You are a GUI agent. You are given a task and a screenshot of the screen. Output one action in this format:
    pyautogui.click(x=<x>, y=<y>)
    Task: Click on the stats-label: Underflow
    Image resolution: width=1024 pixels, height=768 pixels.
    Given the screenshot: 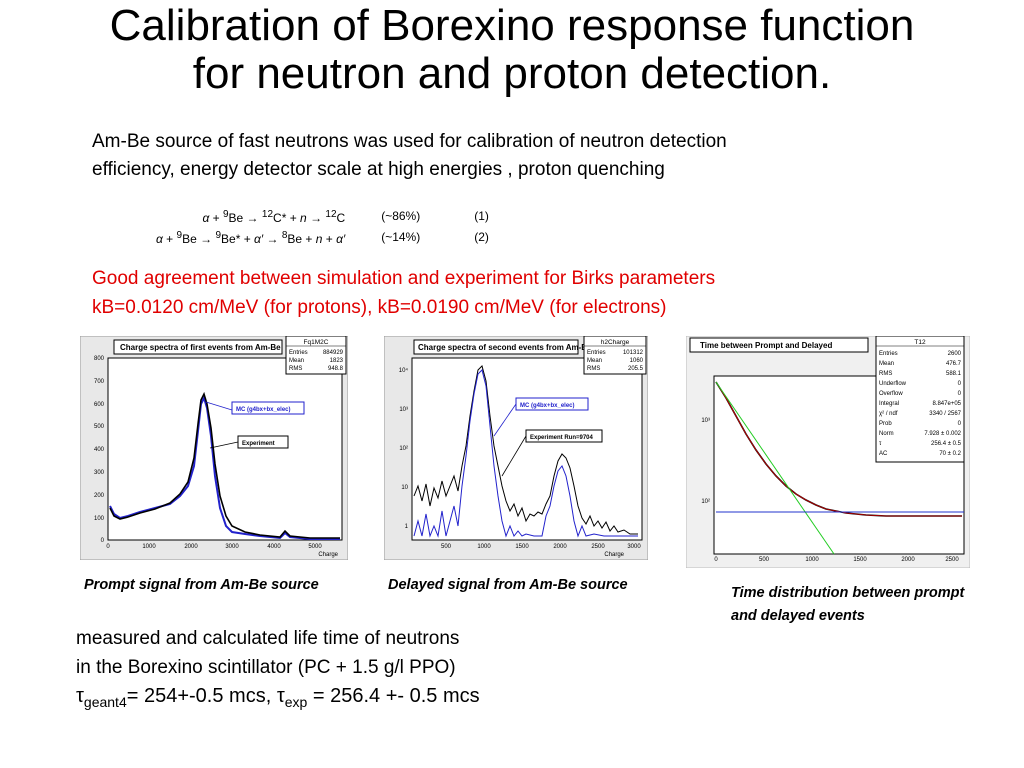 What is the action you would take?
    pyautogui.click(x=893, y=384)
    